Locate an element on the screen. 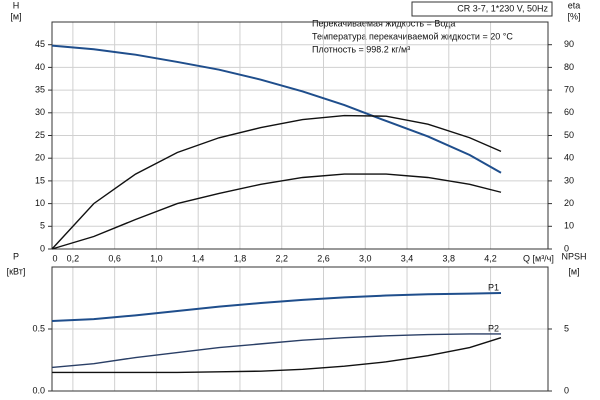  y-tick-label: 5 is located at coordinates (42, 226).